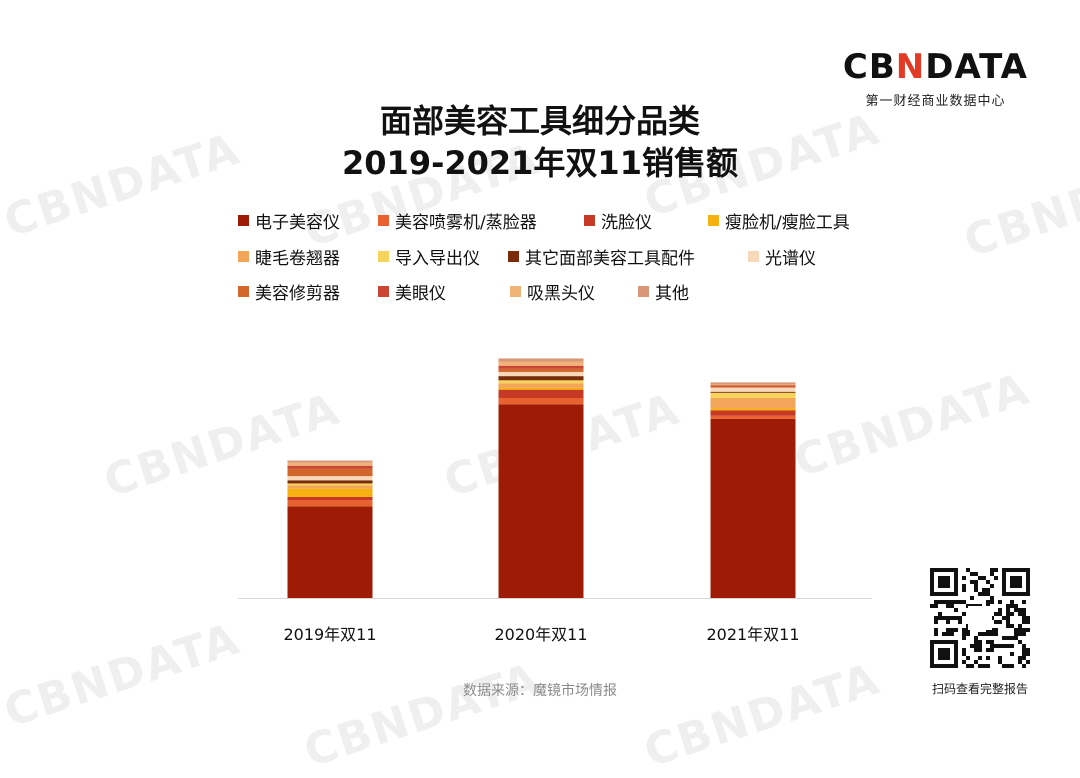  Describe the element at coordinates (610, 259) in the screenshot. I see `legend-label: 其它面部美容工具配件` at that location.